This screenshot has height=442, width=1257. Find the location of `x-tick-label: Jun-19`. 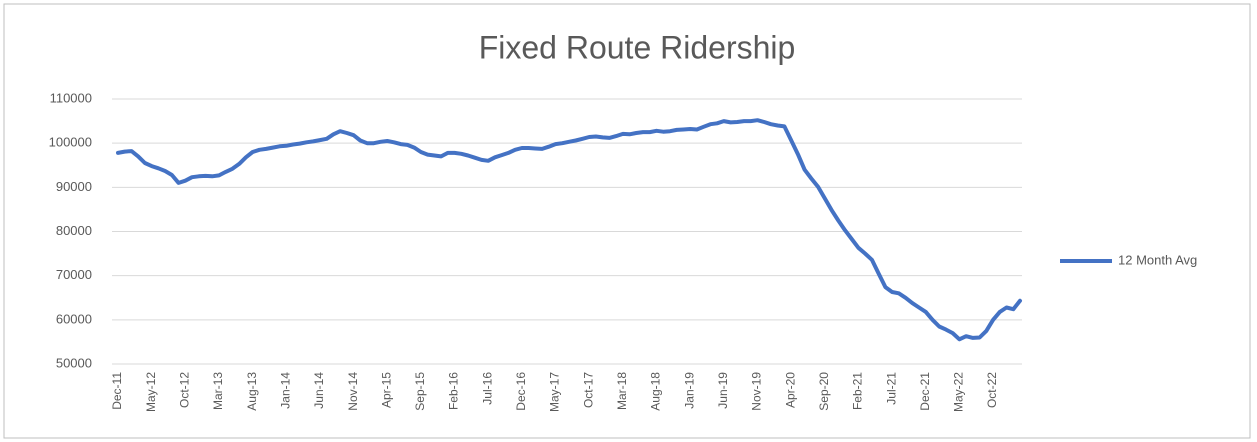

x-tick-label: Jun-19 is located at coordinates (723, 390).